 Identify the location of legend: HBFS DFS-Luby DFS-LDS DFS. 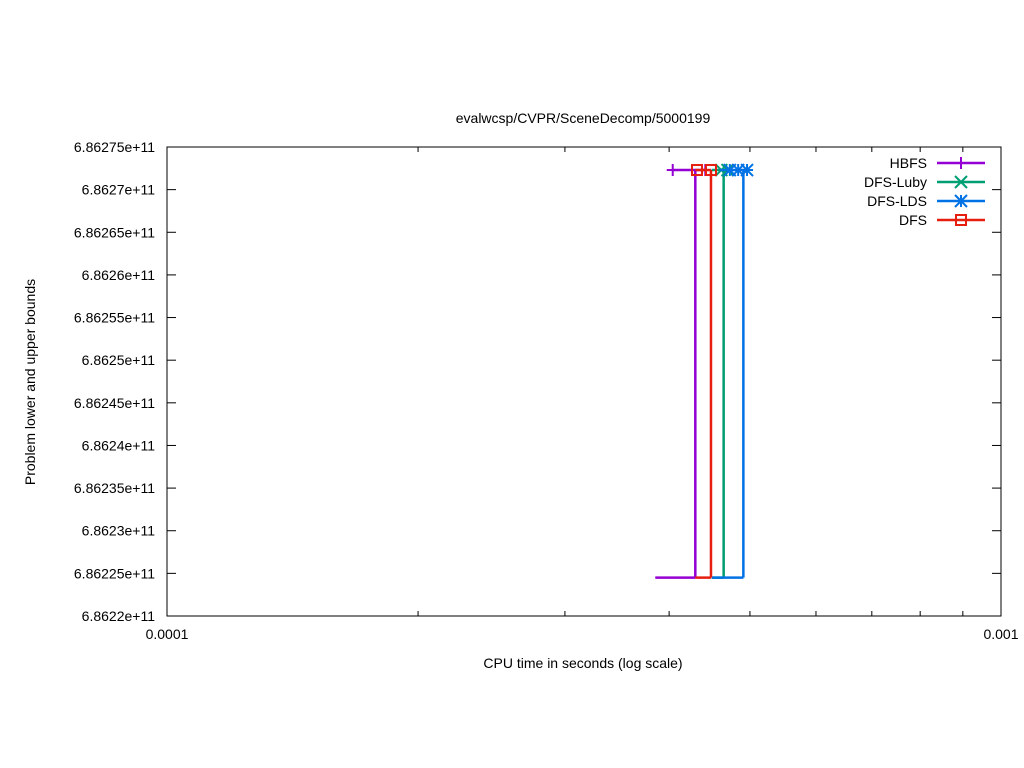
(924, 191).